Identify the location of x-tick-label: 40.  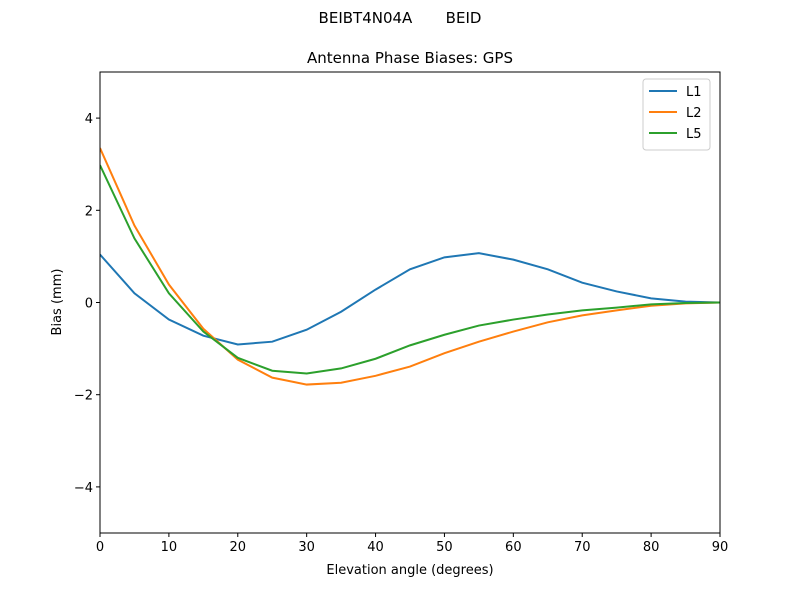
(375, 547).